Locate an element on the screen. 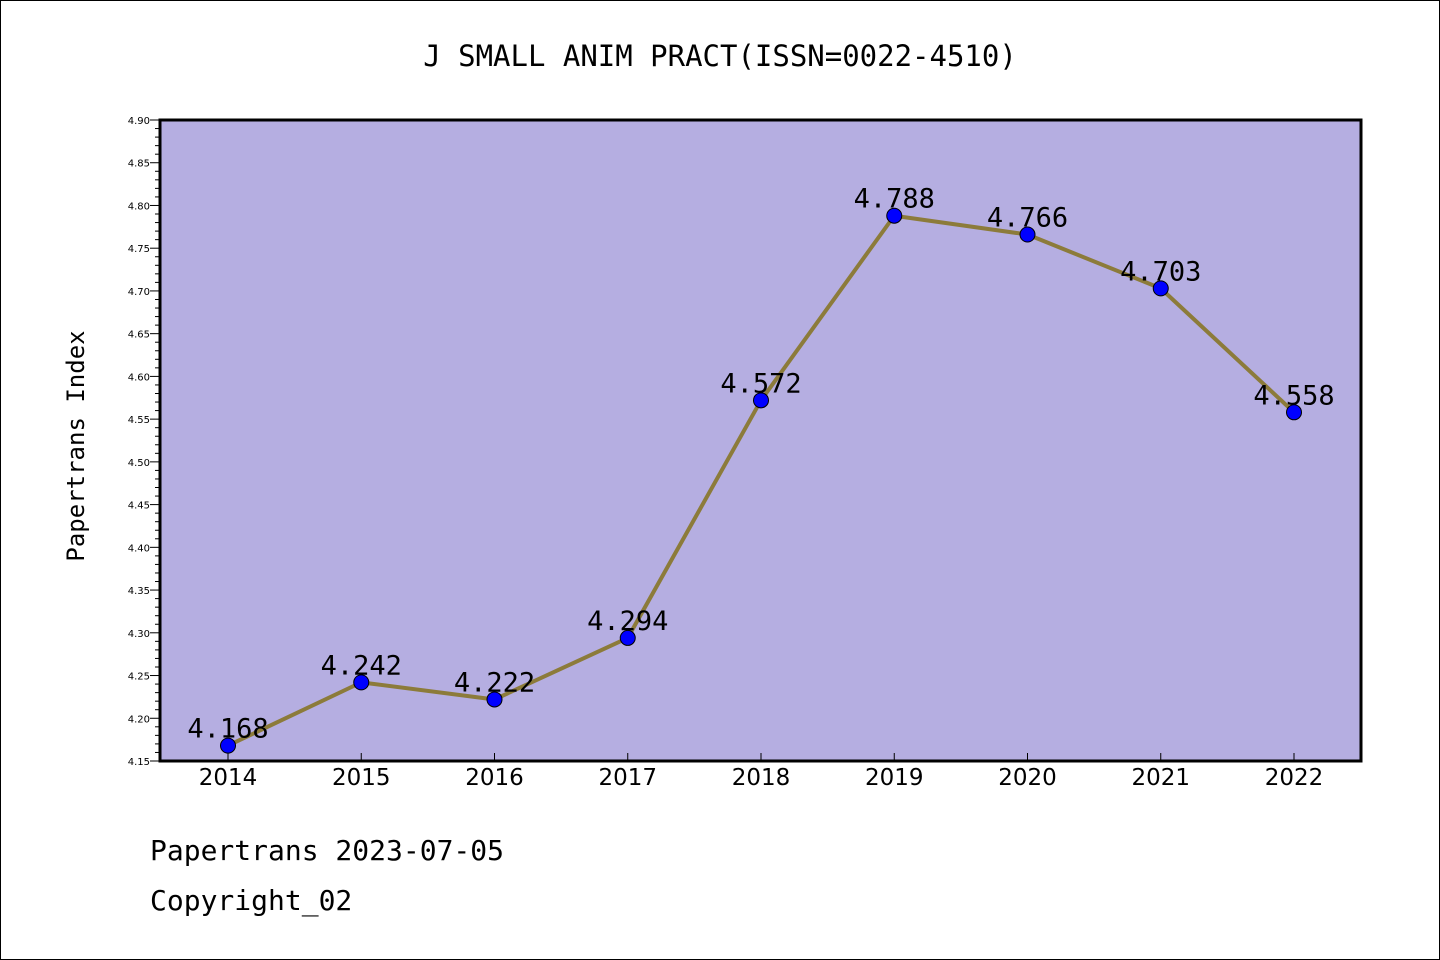 The width and height of the screenshot is (1440, 960). data-point-2021 is located at coordinates (1160, 288).